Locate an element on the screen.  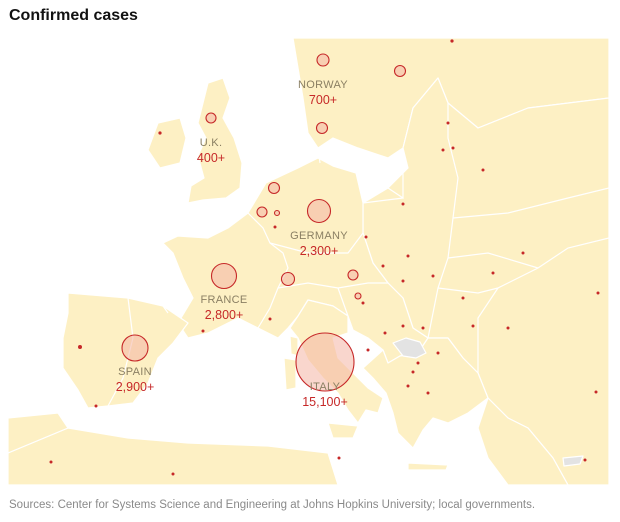
bubble-netherlands is located at coordinates (274, 188).